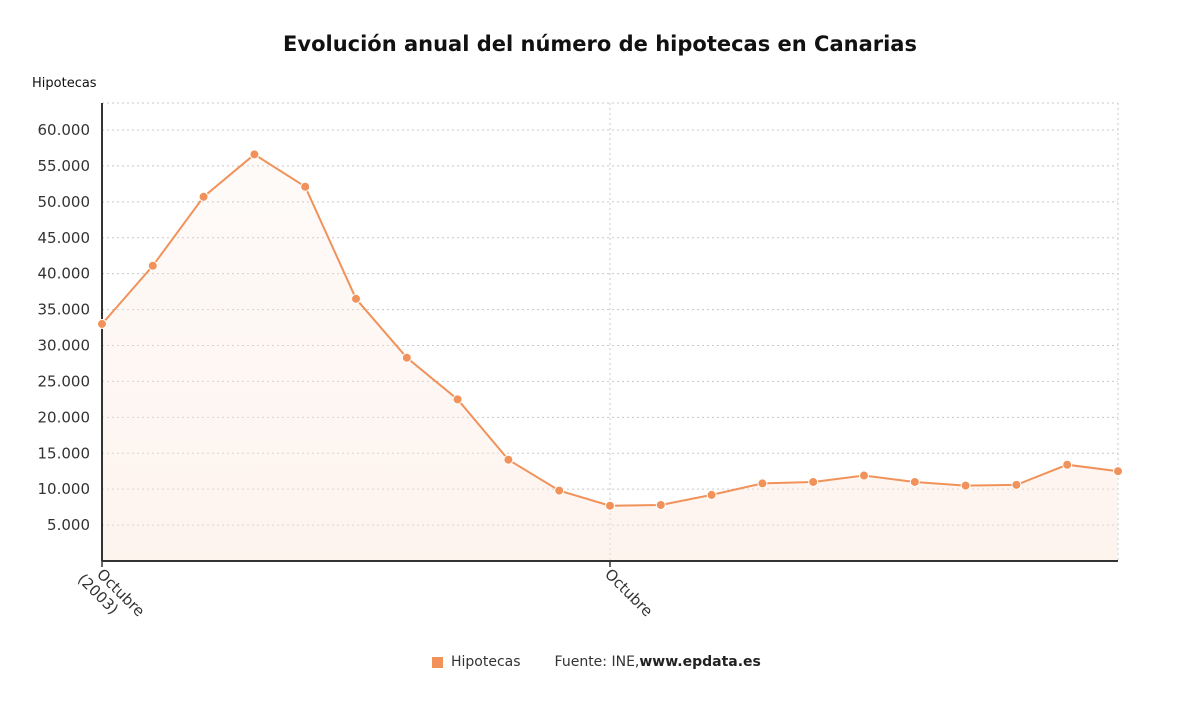 The width and height of the screenshot is (1200, 705). I want to click on y-tick-label: 60.000, so click(64, 130).